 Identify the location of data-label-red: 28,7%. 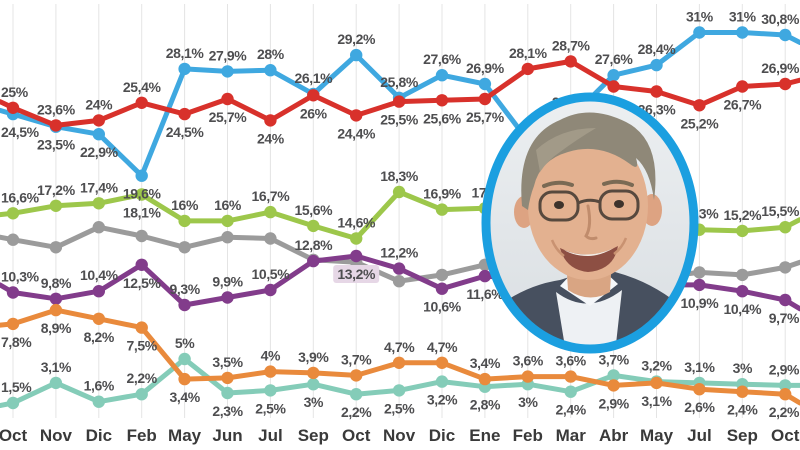
(571, 45).